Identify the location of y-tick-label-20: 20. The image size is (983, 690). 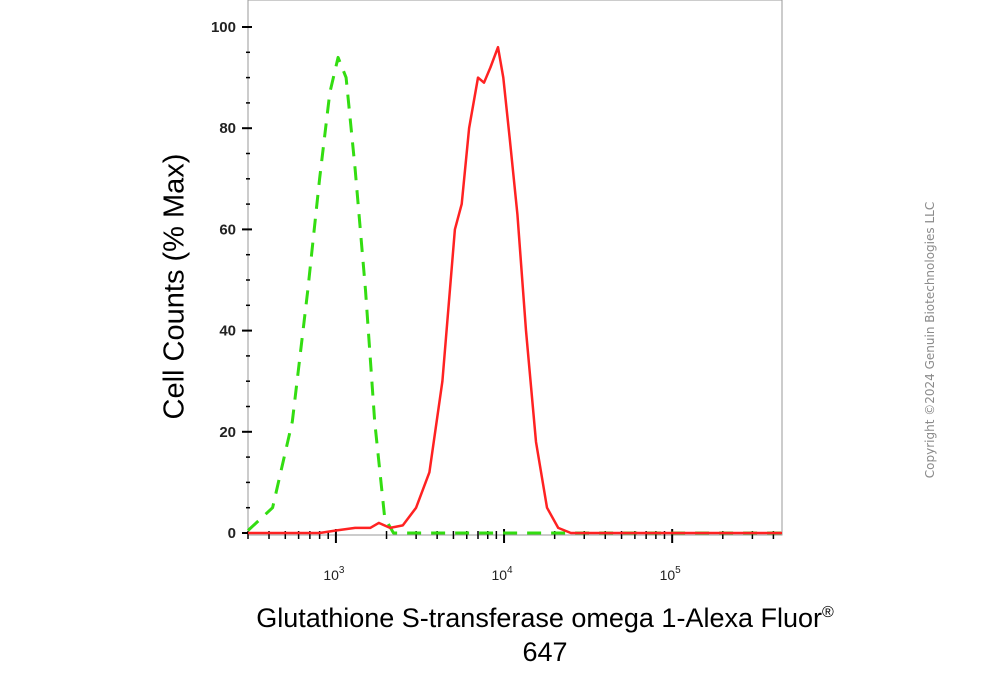
(227, 432).